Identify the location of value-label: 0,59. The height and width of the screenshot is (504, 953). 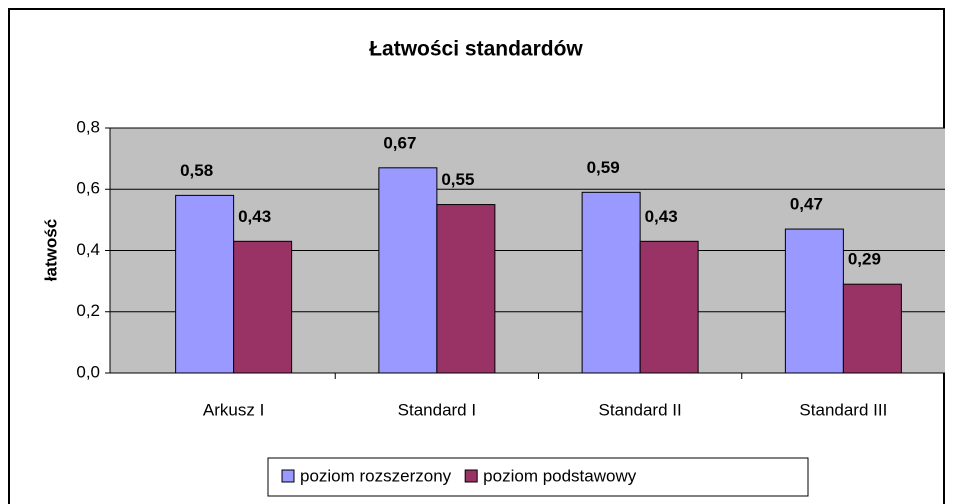
(603, 167).